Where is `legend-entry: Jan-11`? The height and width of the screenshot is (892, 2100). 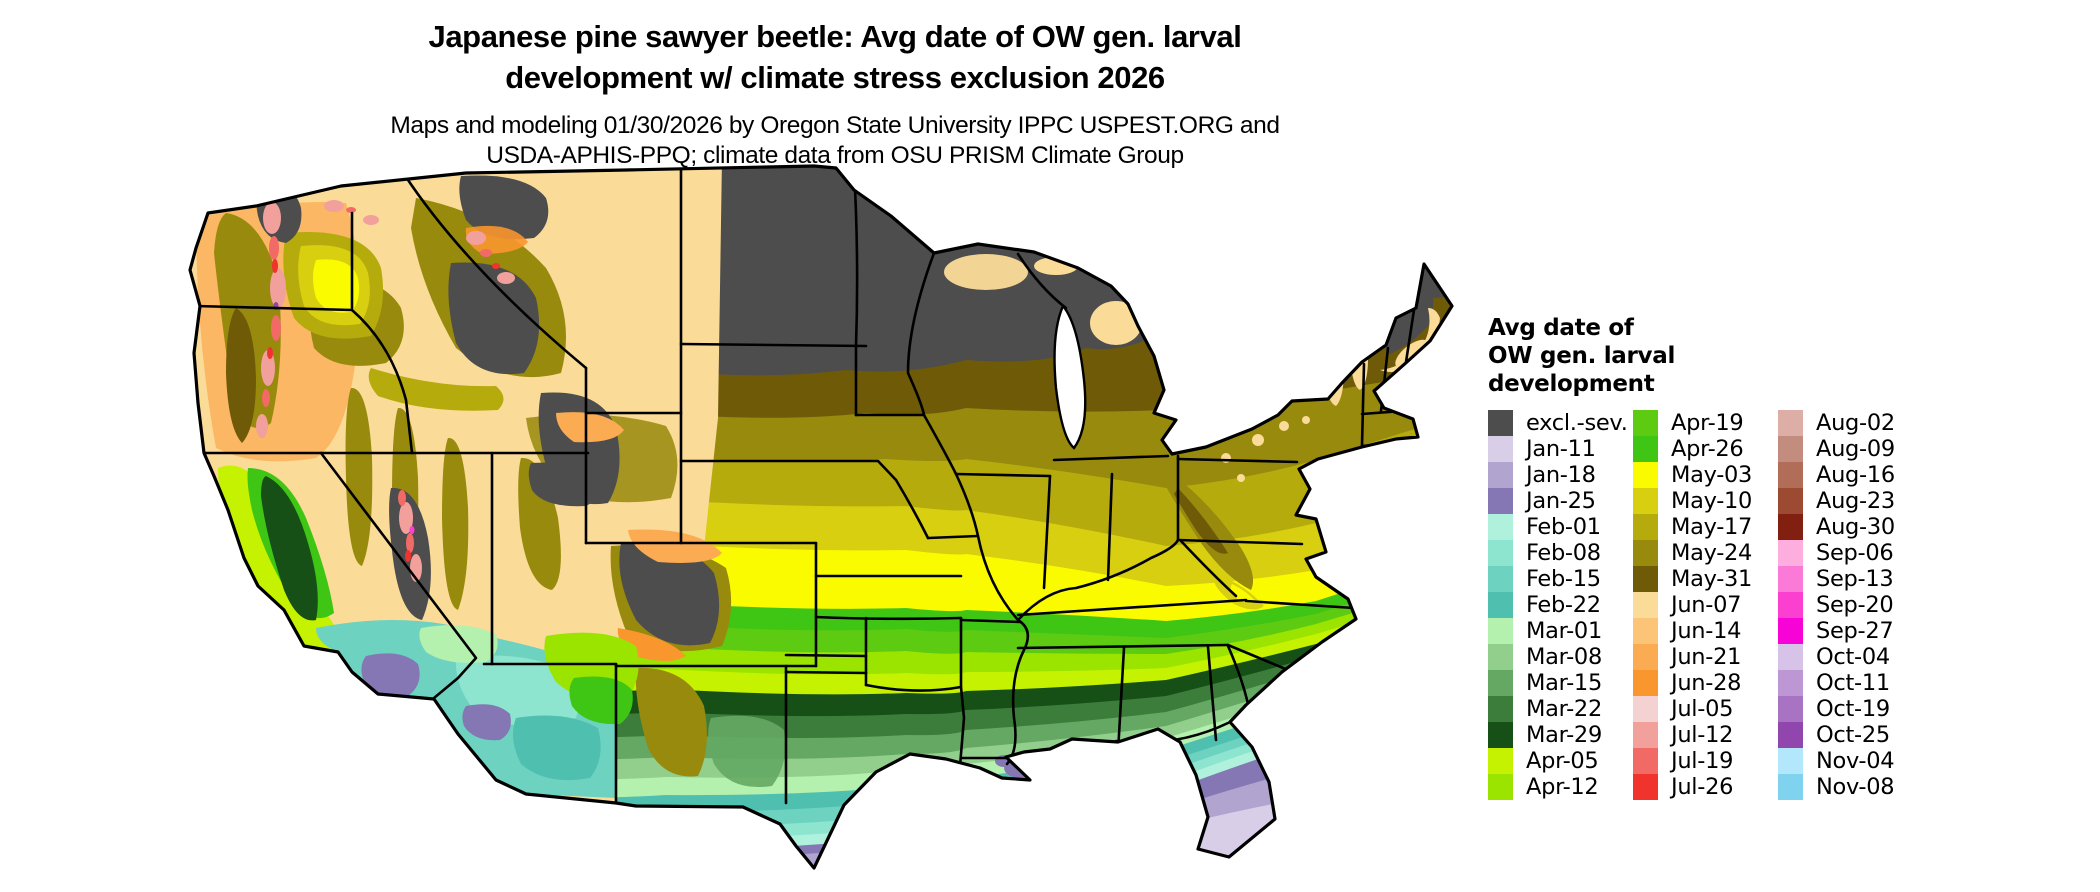
legend-entry: Jan-11 is located at coordinates (1560, 449).